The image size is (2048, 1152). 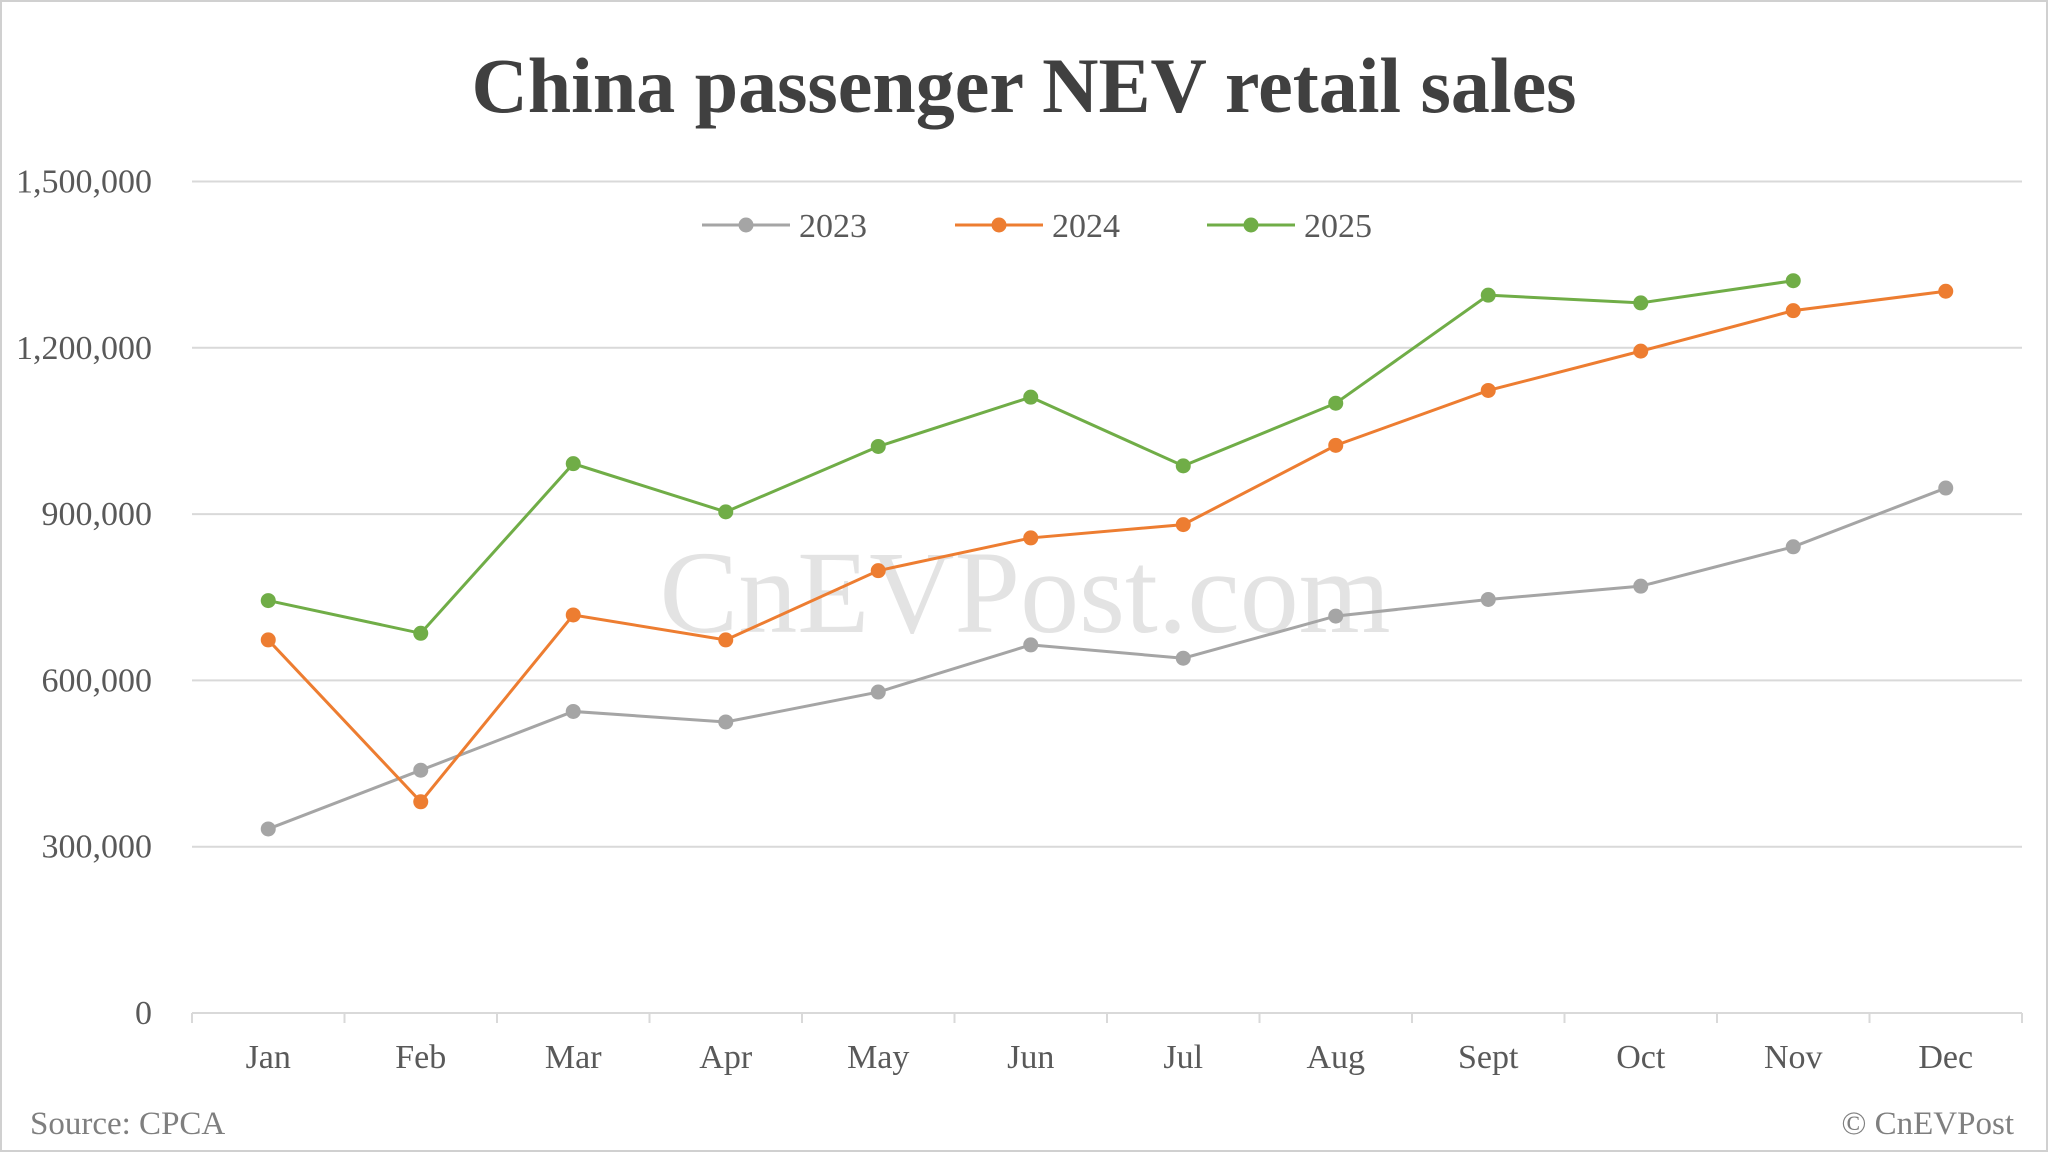 I want to click on x-tick-label: Jul, so click(x=1183, y=1057).